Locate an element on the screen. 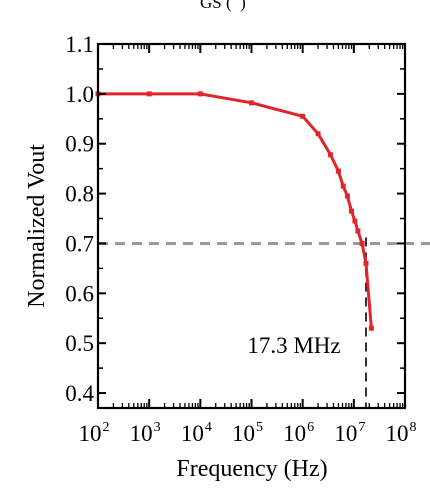 This screenshot has width=430, height=490. cutoff-annotation: 17.3 MHz is located at coordinates (293, 345).